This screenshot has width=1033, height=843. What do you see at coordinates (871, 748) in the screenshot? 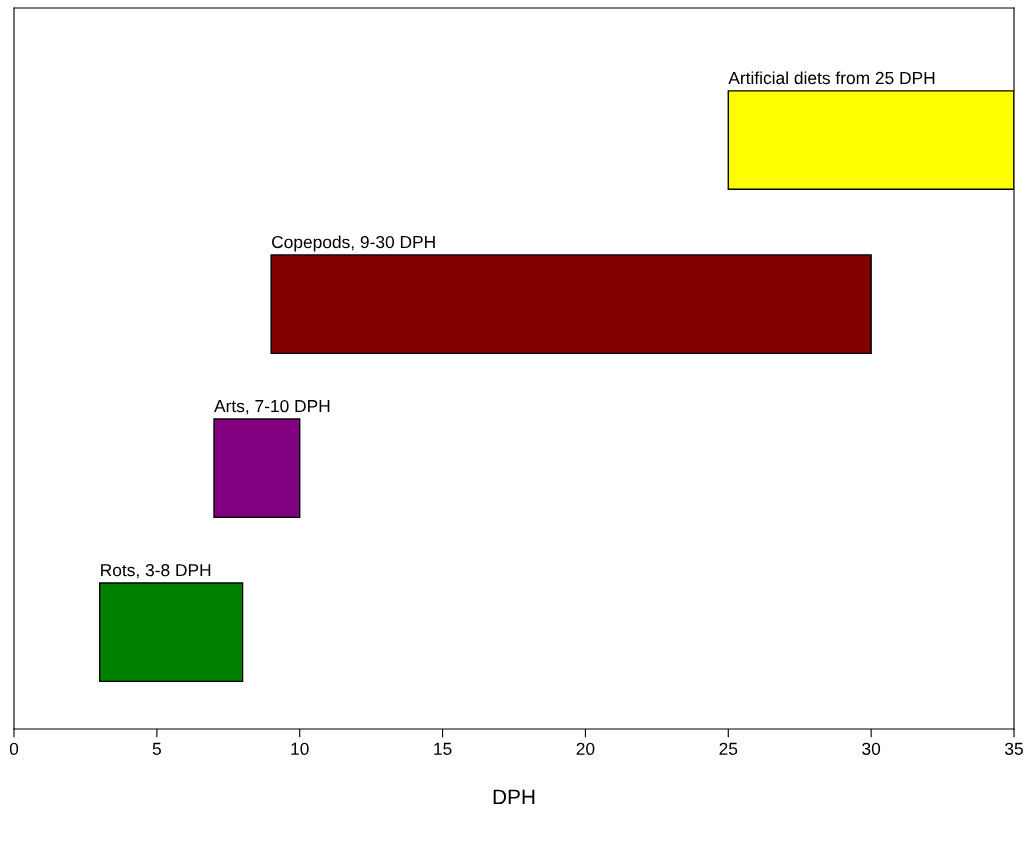
I see `x-tick-label: 30` at bounding box center [871, 748].